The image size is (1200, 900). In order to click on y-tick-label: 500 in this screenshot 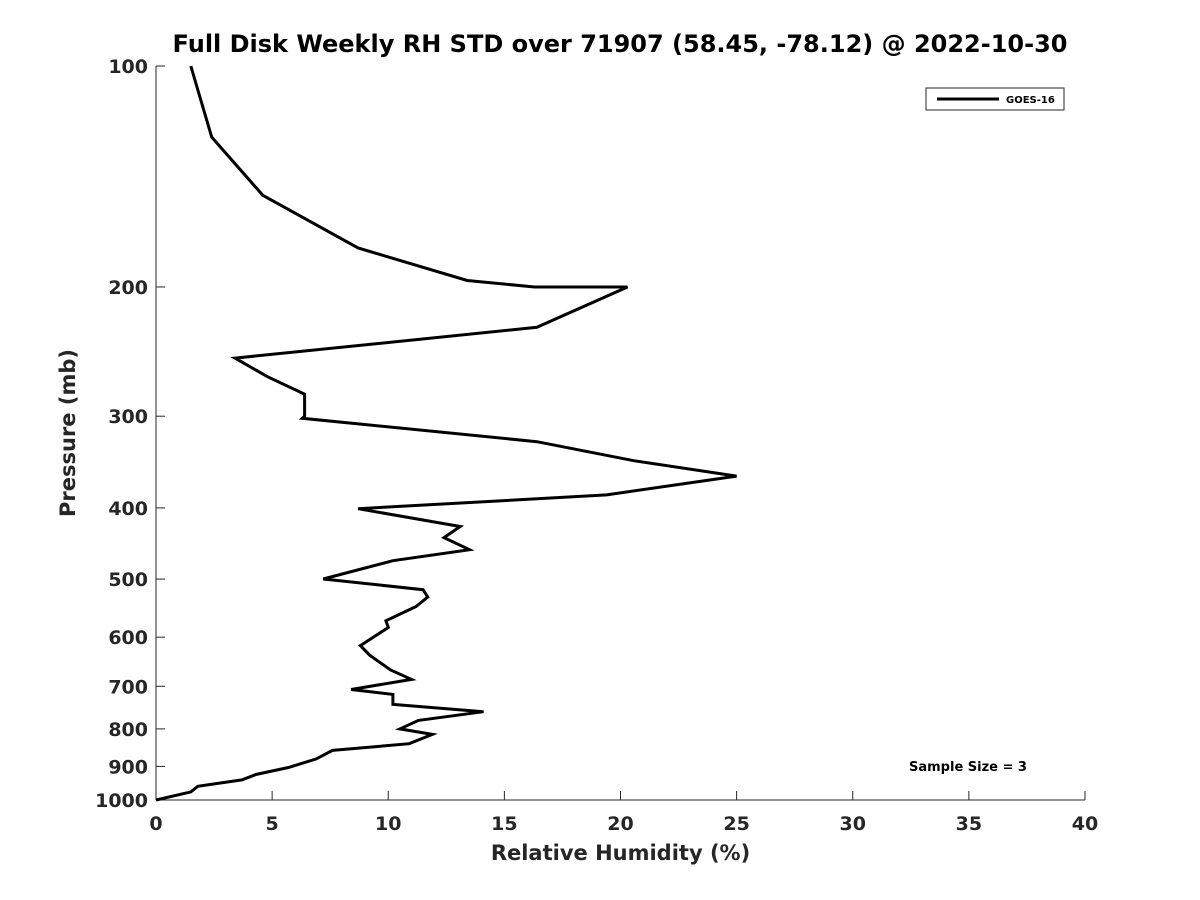, I will do `click(128, 580)`.